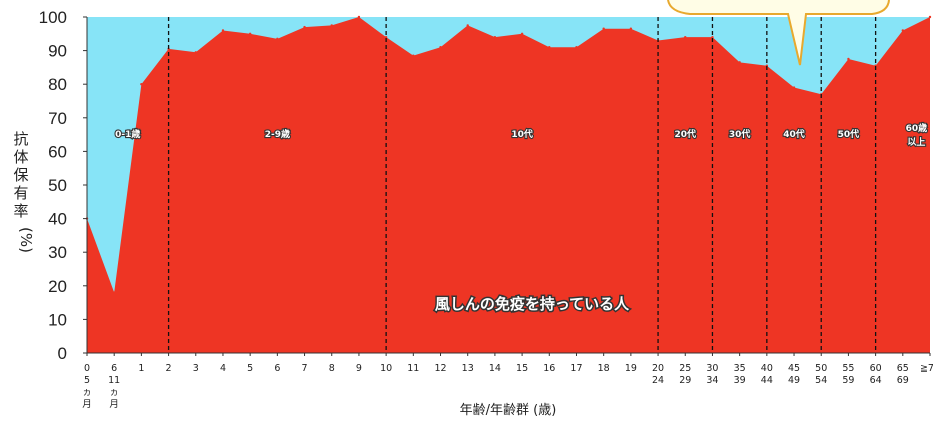 Image resolution: width=933 pixels, height=421 pixels. What do you see at coordinates (508, 410) in the screenshot?
I see `x-axis-title: 年齢/年齢群 (歳)` at bounding box center [508, 410].